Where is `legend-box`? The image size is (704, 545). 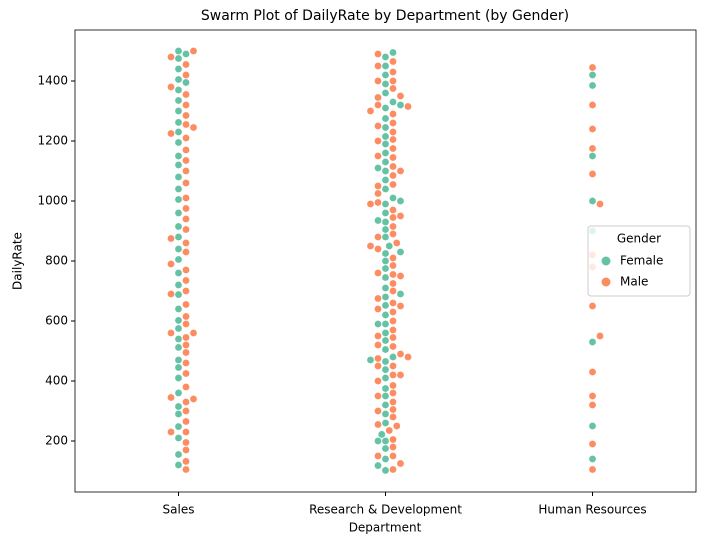
legend-box is located at coordinates (639, 261).